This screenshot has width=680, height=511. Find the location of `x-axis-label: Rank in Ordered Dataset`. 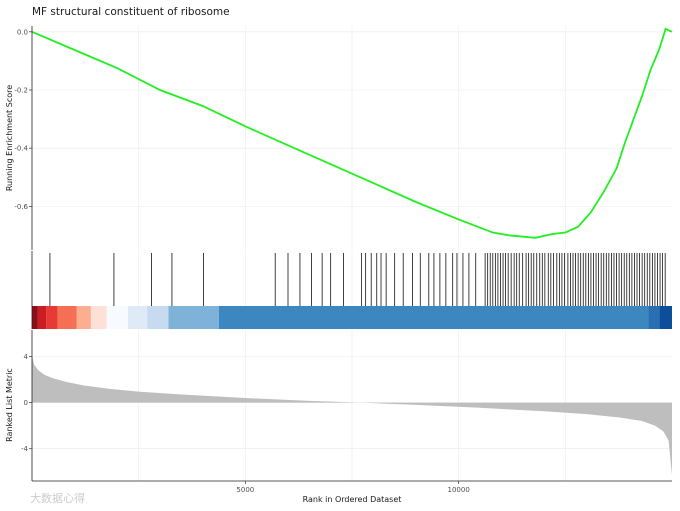

x-axis-label: Rank in Ordered Dataset is located at coordinates (352, 499).